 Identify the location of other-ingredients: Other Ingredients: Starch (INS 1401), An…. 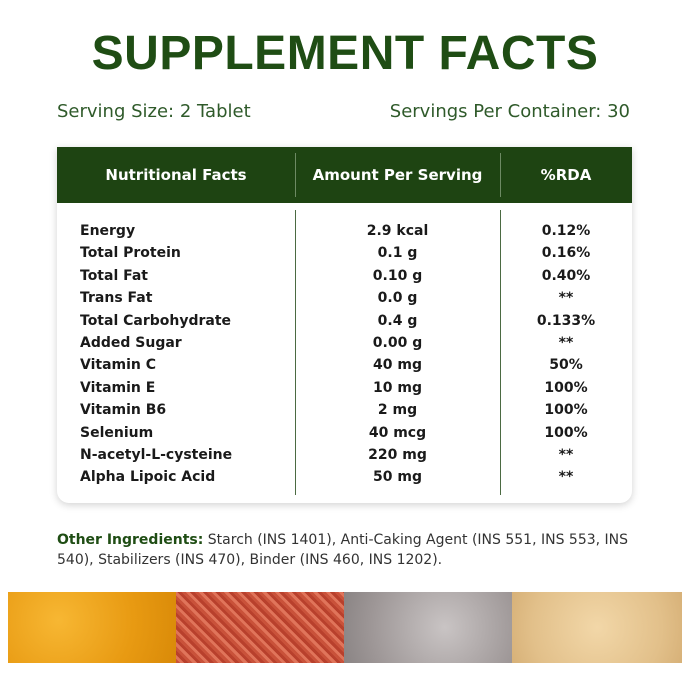
(347, 550).